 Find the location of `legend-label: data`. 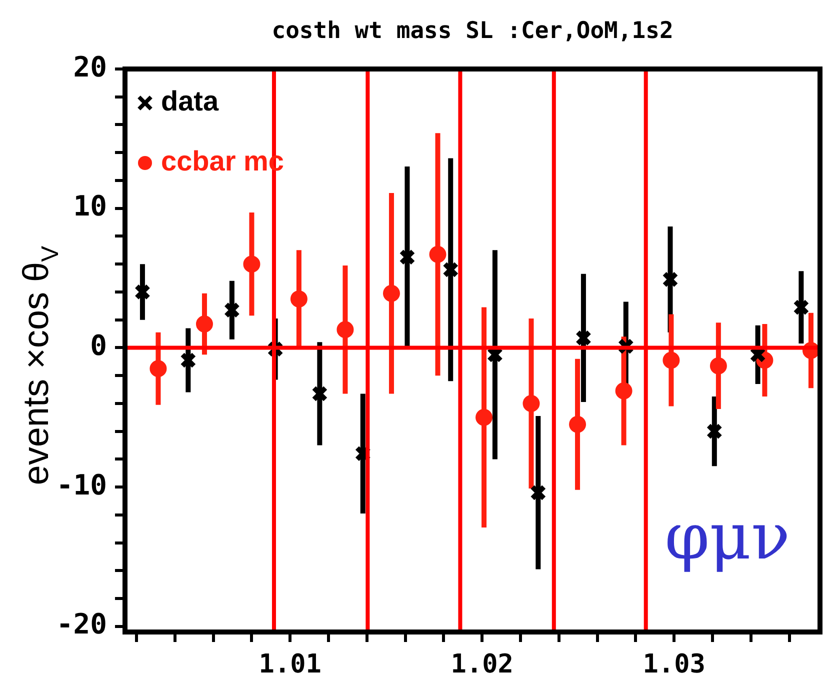

legend-label: data is located at coordinates (190, 101).